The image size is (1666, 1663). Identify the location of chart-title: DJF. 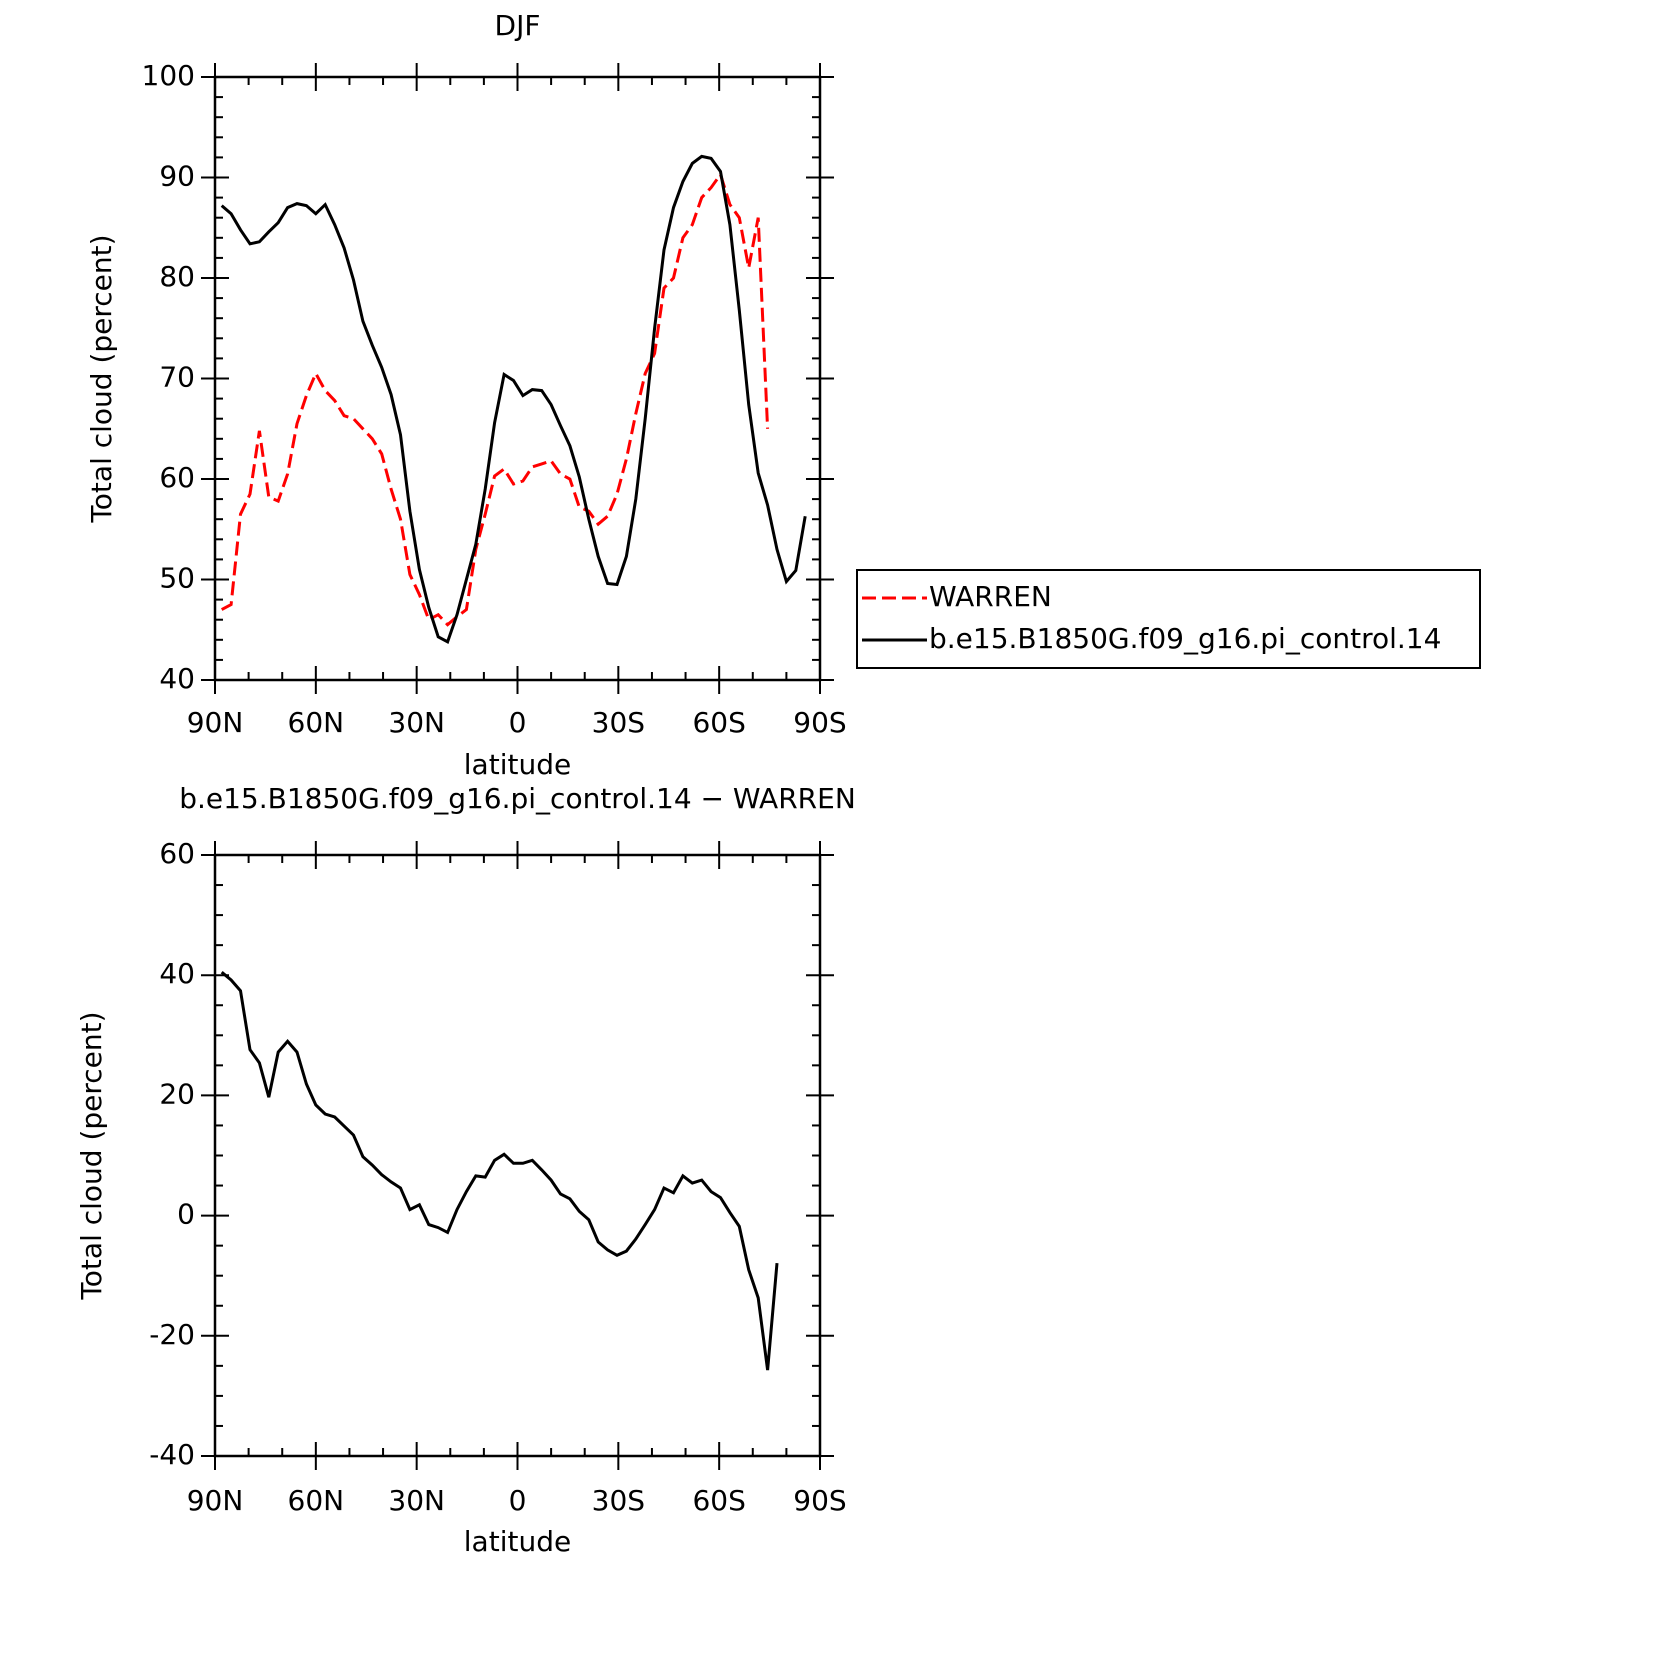
(518, 25).